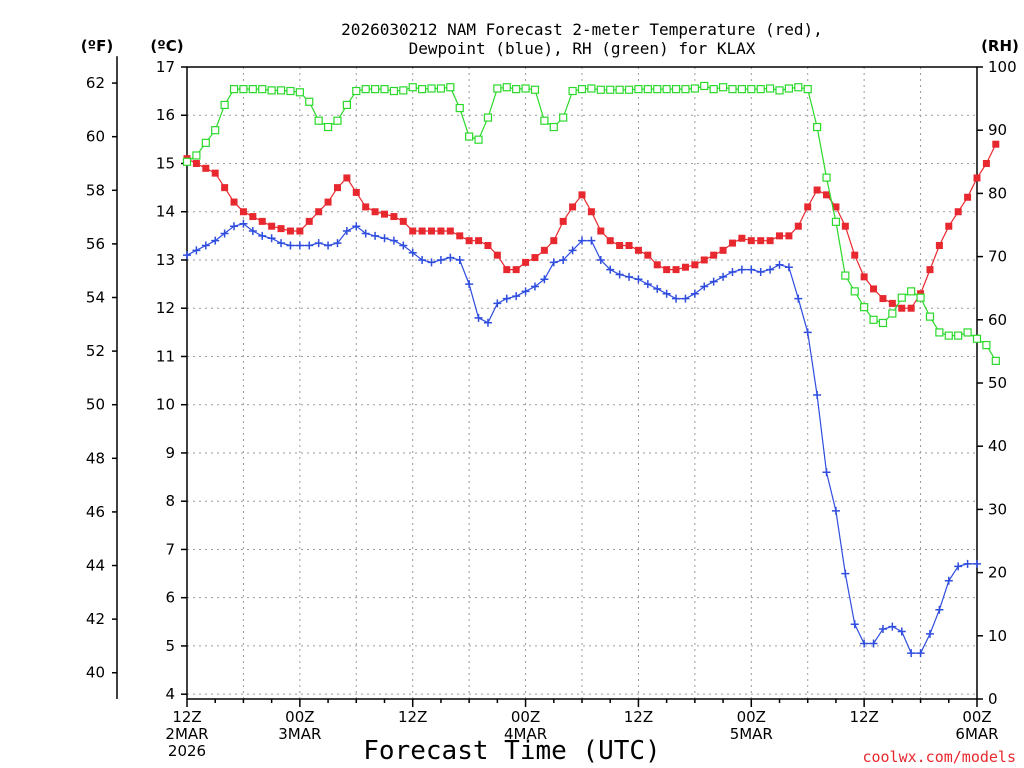  I want to click on celsius-tick-label: 11, so click(165, 356).